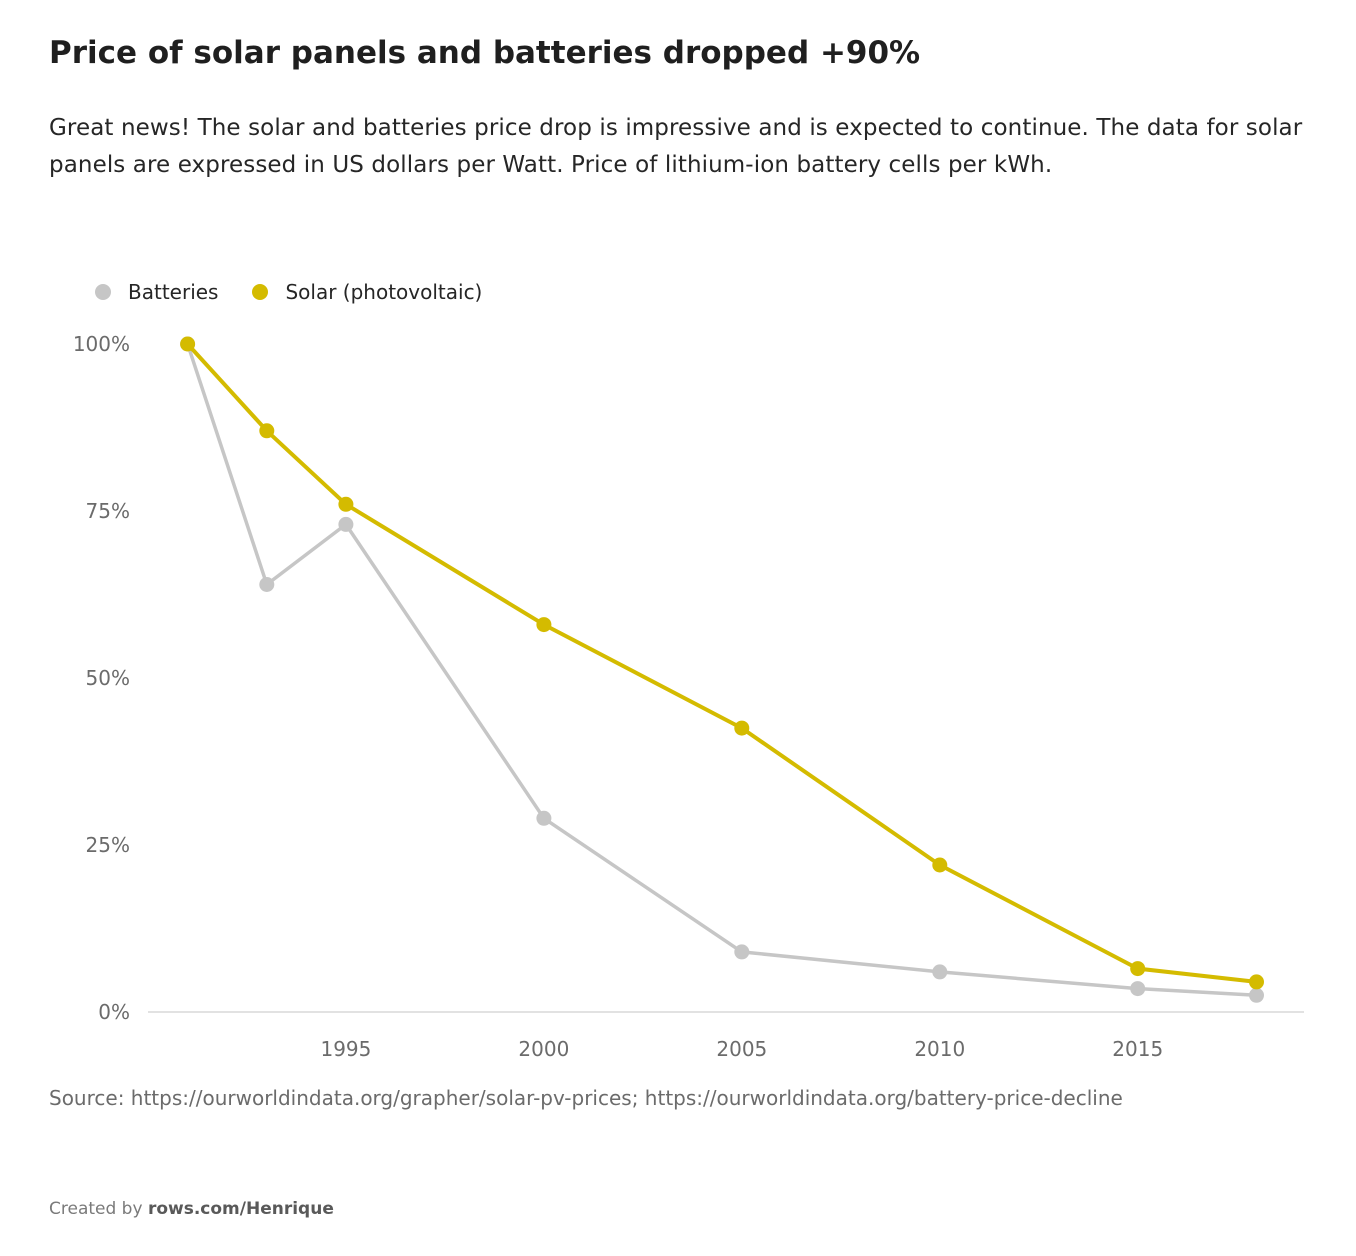  What do you see at coordinates (939, 1049) in the screenshot?
I see `x-tick-label: 2010` at bounding box center [939, 1049].